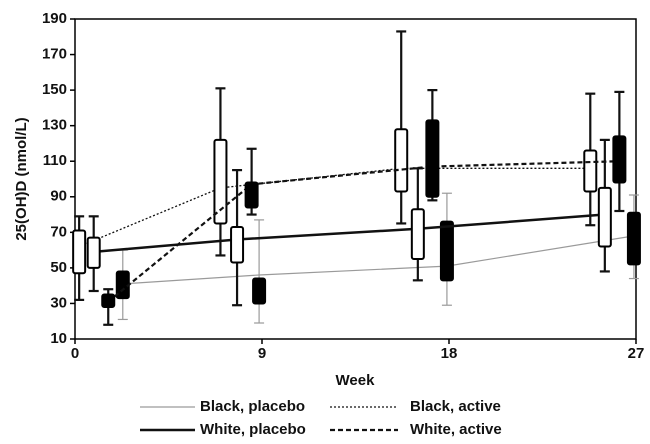 The height and width of the screenshot is (444, 650). What do you see at coordinates (54, 18) in the screenshot?
I see `y-tick-label: 190` at bounding box center [54, 18].